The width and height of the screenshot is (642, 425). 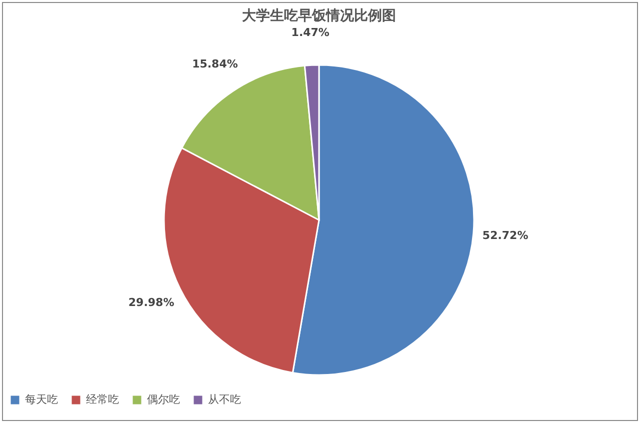 What do you see at coordinates (102, 399) in the screenshot?
I see `legend-label: 经常吃` at bounding box center [102, 399].